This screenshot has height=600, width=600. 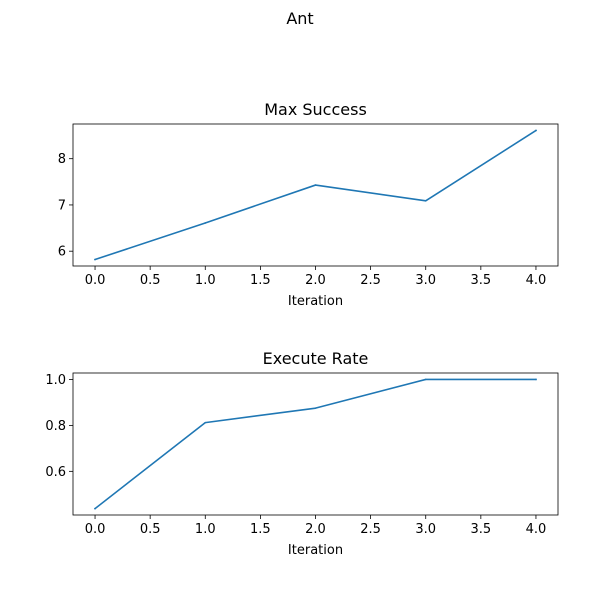 What do you see at coordinates (62, 205) in the screenshot?
I see `y-tick-label: 7` at bounding box center [62, 205].